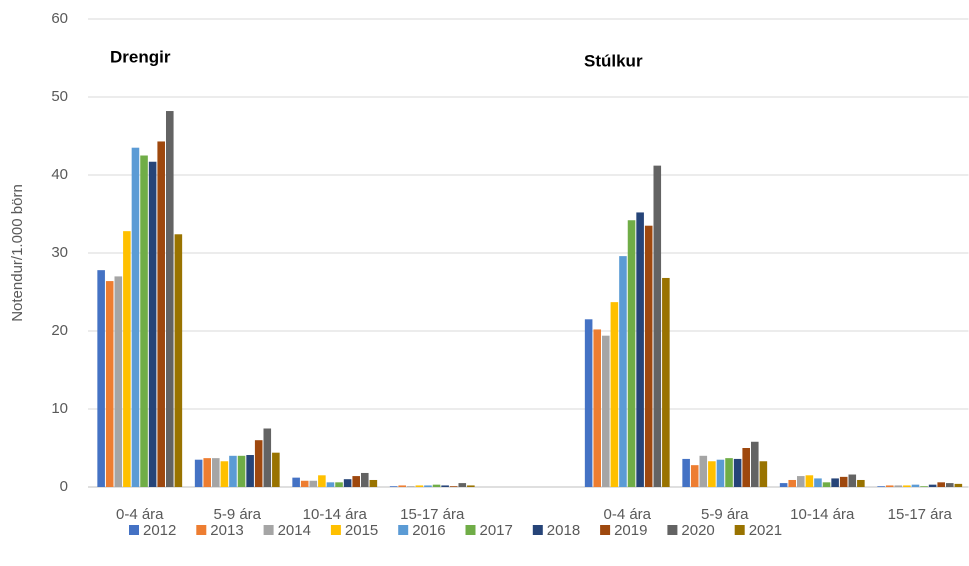 This screenshot has height=566, width=969. What do you see at coordinates (428, 530) in the screenshot?
I see `legend-label: 2016` at bounding box center [428, 530].